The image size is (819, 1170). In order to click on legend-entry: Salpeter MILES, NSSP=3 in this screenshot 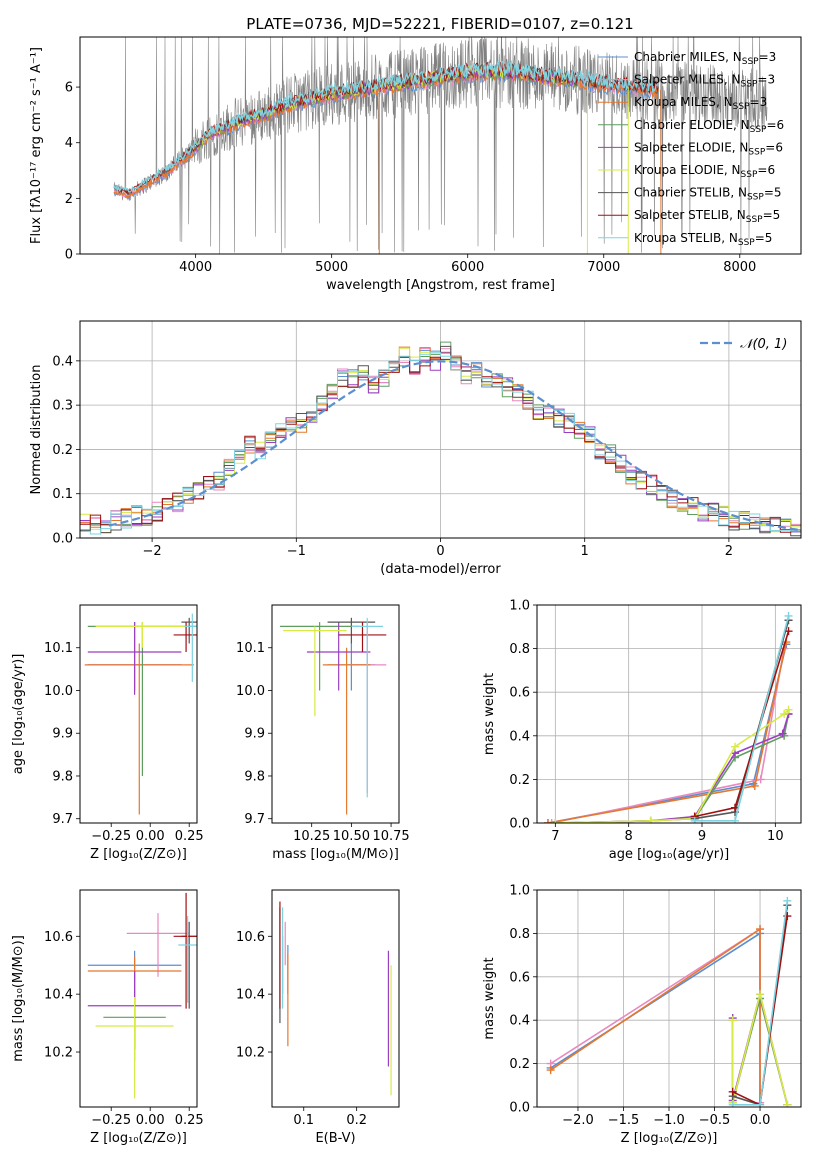, I will do `click(704, 81)`.